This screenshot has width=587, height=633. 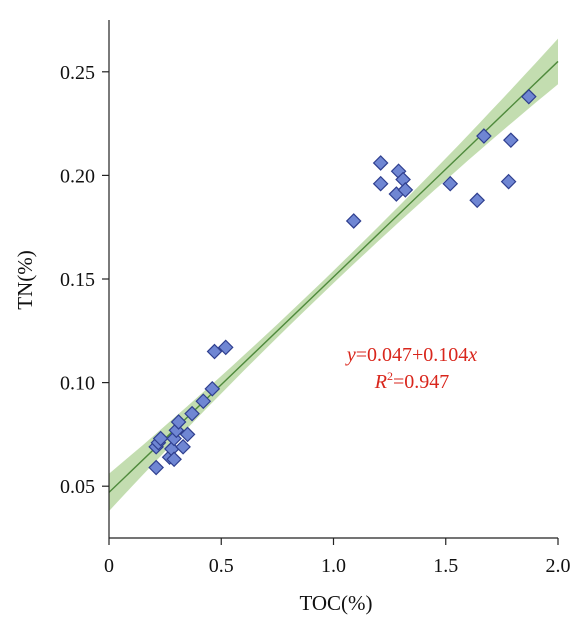 I want to click on x-tick-label: 0, so click(x=109, y=566).